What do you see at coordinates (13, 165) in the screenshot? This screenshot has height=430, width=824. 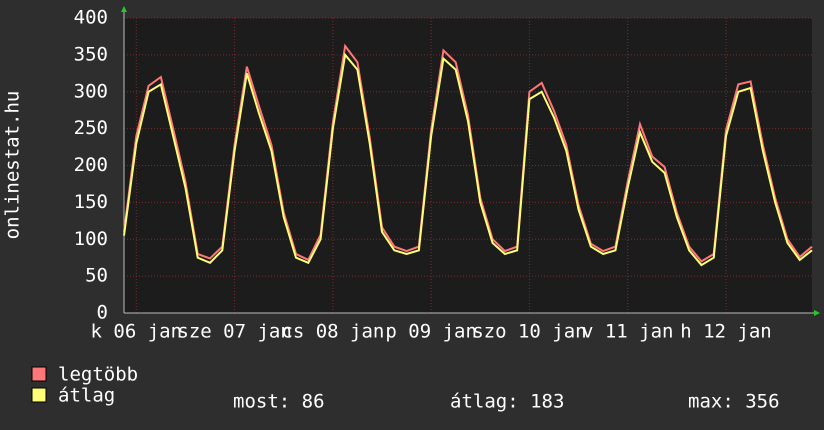 I see `y-axis-label: onlinestat.hu` at bounding box center [13, 165].